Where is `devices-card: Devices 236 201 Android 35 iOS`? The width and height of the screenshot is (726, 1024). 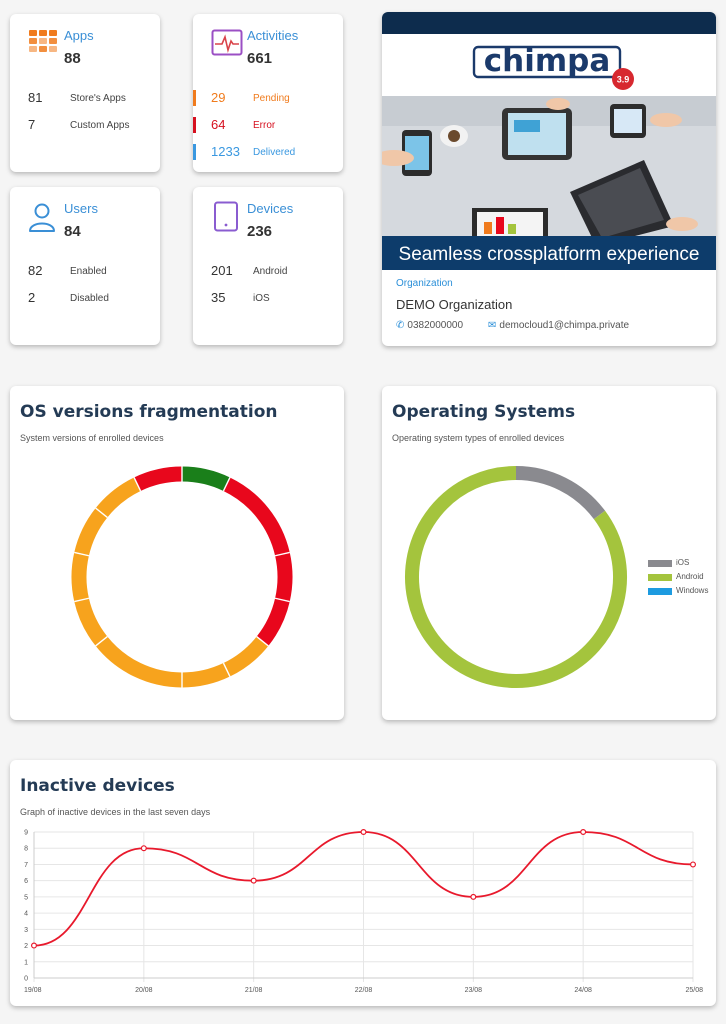 devices-card: Devices 236 201 Android 35 iOS is located at coordinates (268, 266).